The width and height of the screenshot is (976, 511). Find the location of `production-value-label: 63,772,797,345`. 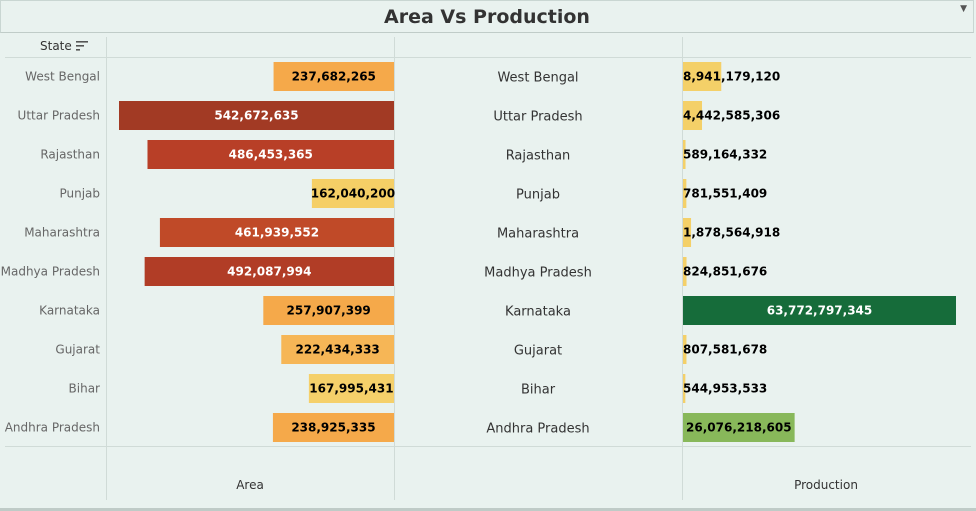

production-value-label: 63,772,797,345 is located at coordinates (820, 311).